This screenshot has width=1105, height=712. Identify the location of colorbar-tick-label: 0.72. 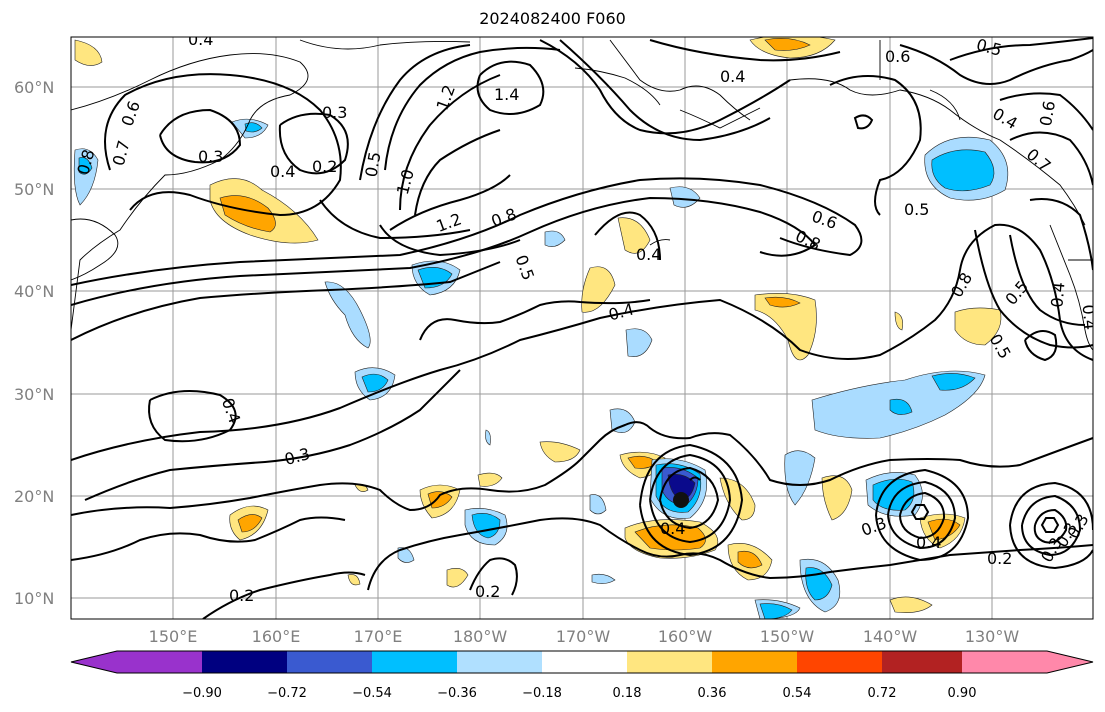
(882, 693).